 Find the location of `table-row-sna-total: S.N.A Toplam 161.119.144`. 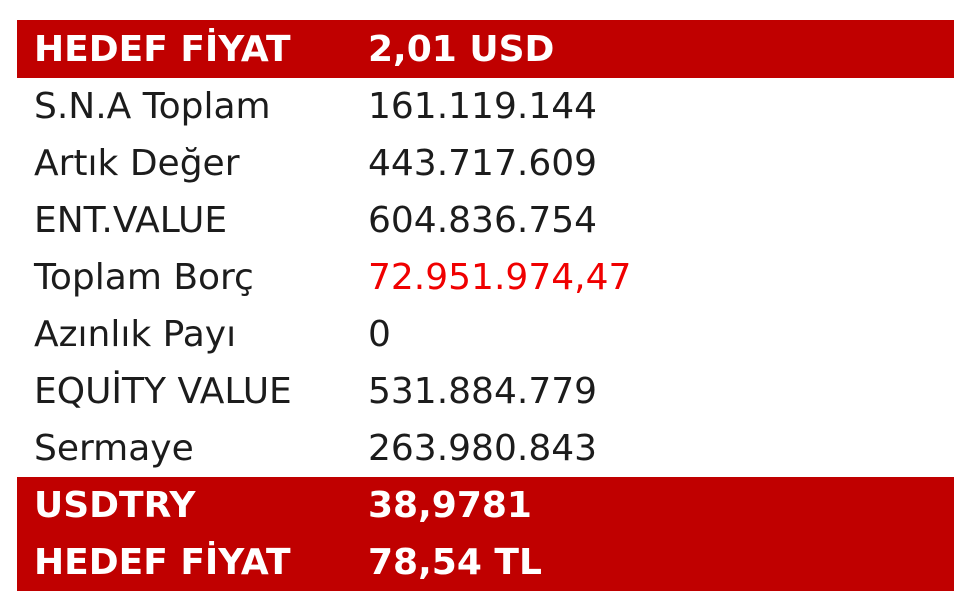

table-row-sna-total: S.N.A Toplam 161.119.144 is located at coordinates (485, 106).